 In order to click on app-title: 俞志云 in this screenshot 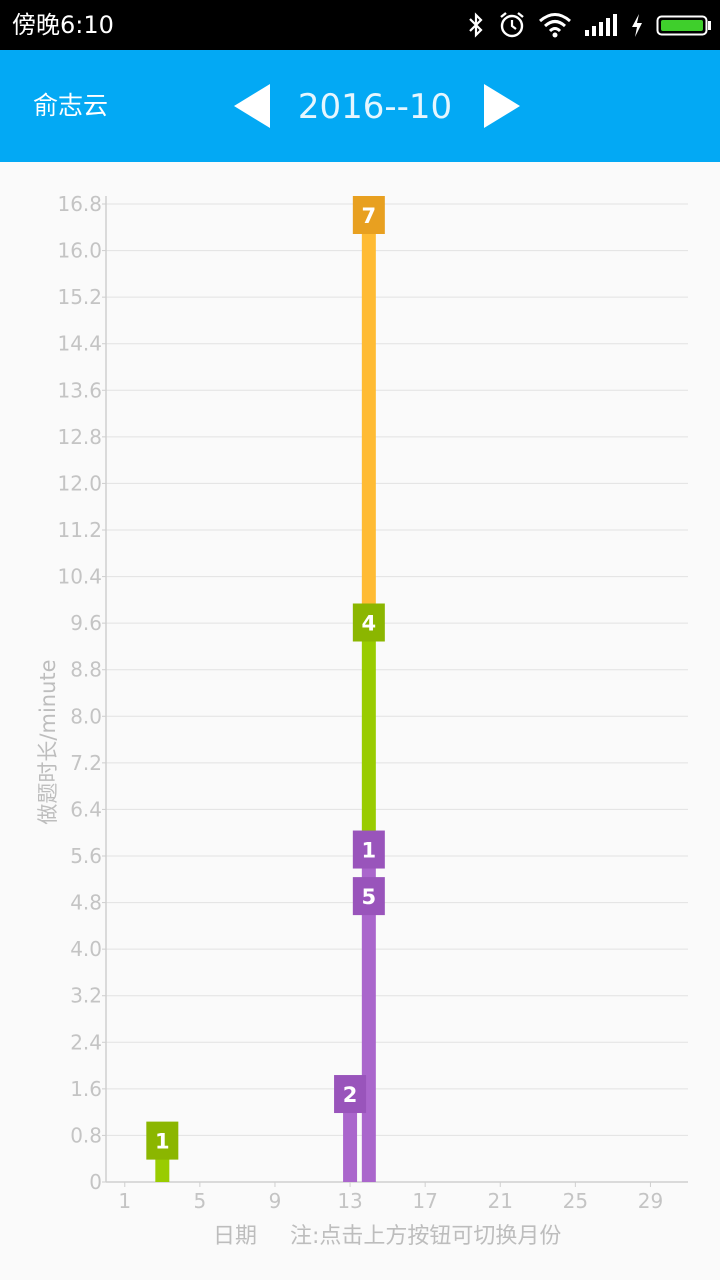, I will do `click(71, 105)`.